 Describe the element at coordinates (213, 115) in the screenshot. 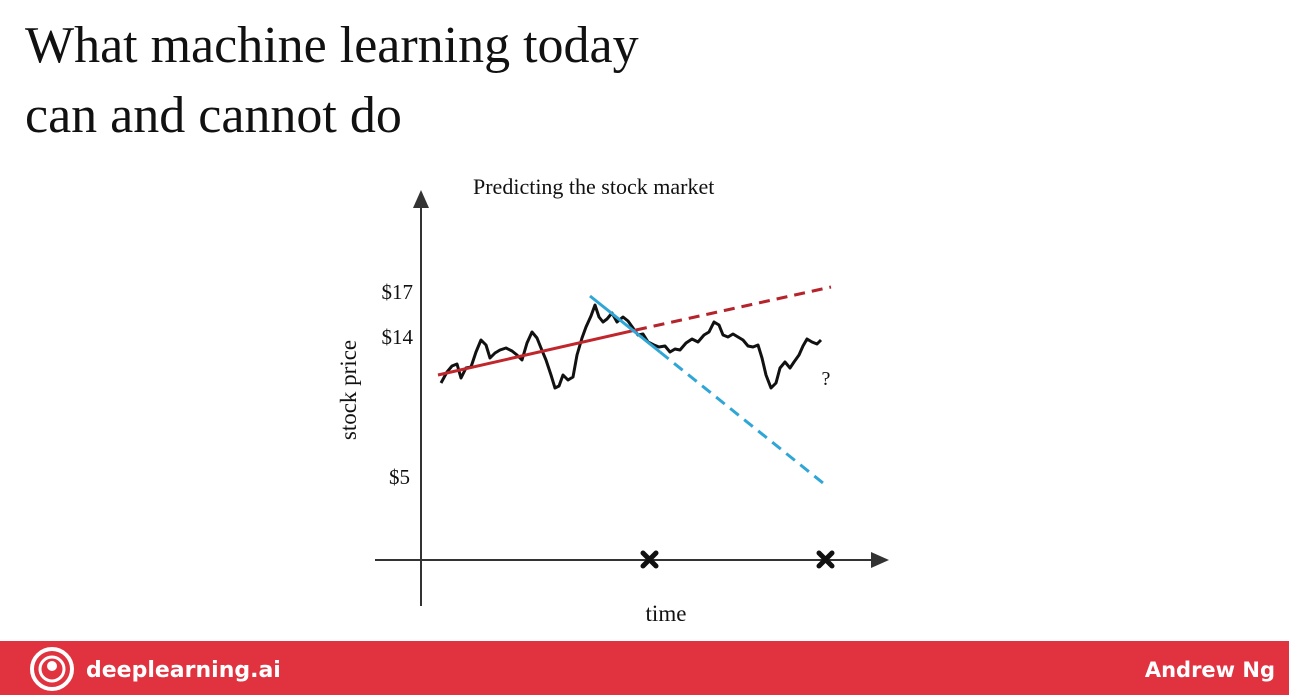

I see `title-line: can and cannot do` at that location.